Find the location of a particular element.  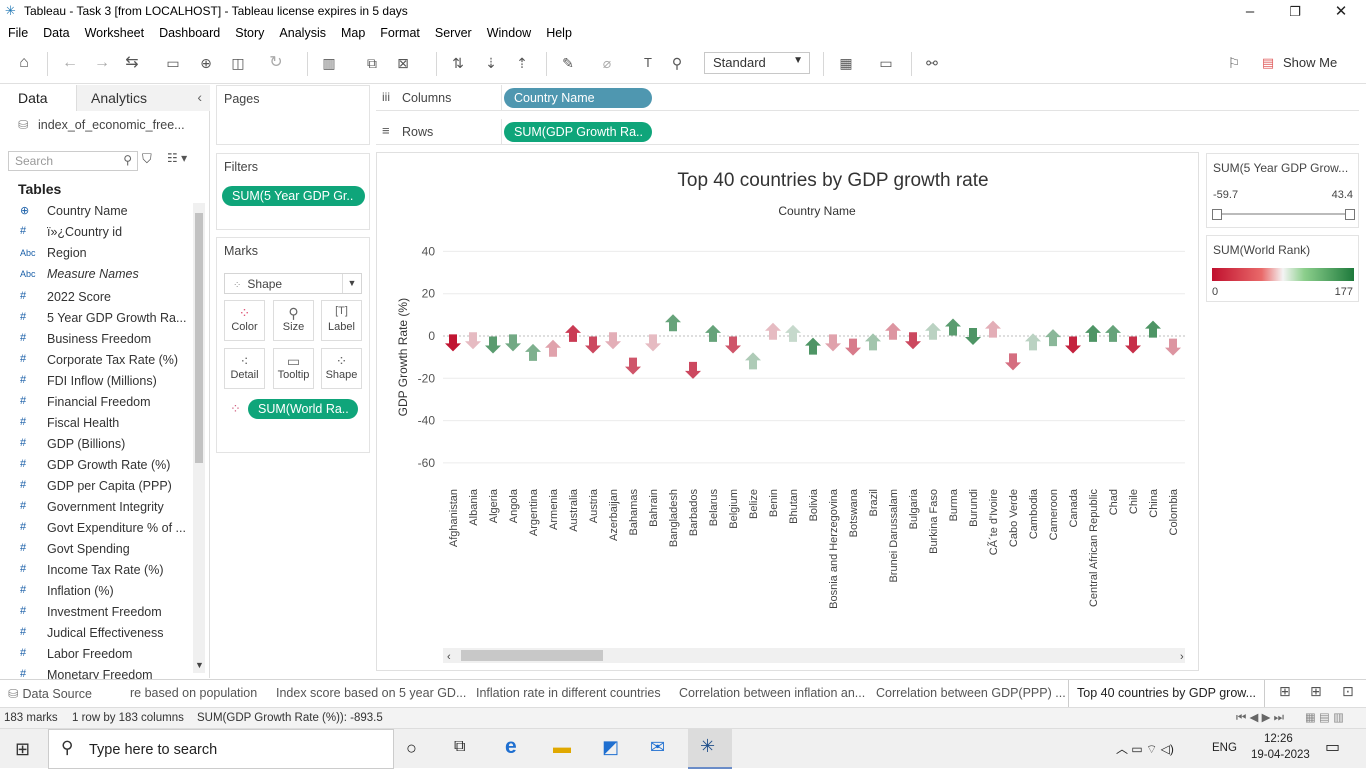

filters-card: Filters SUM(5 Year GDP Gr.. is located at coordinates (293, 191).